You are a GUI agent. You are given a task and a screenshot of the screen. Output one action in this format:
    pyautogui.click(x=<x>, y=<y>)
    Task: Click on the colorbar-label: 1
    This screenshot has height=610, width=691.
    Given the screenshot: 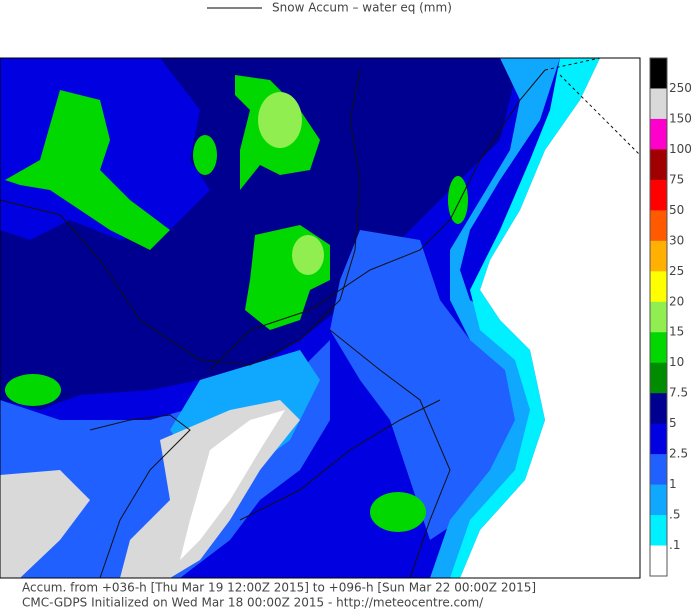 What is the action you would take?
    pyautogui.click(x=673, y=484)
    